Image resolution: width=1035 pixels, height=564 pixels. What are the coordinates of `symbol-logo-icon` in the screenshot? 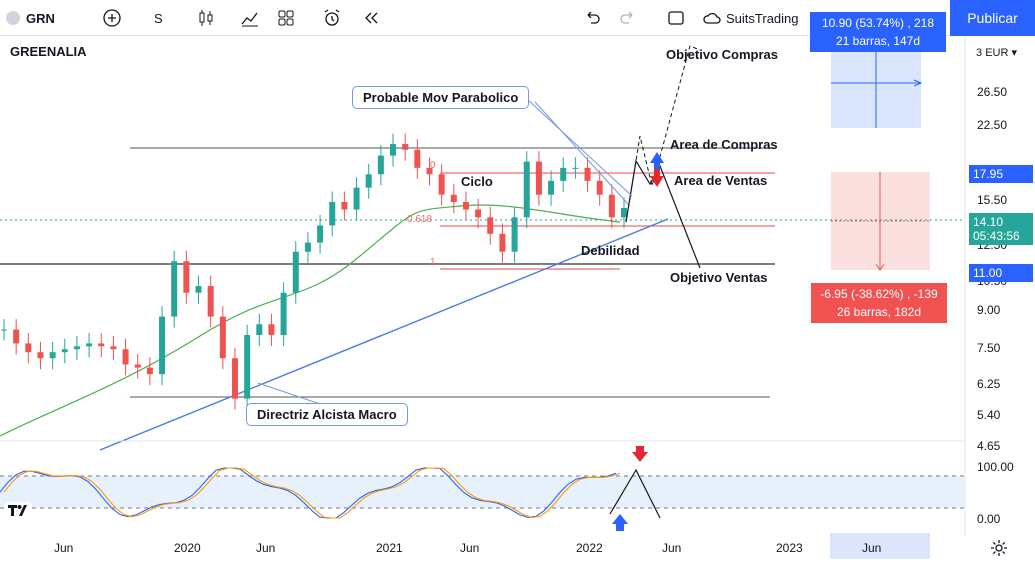 It's located at (13, 18).